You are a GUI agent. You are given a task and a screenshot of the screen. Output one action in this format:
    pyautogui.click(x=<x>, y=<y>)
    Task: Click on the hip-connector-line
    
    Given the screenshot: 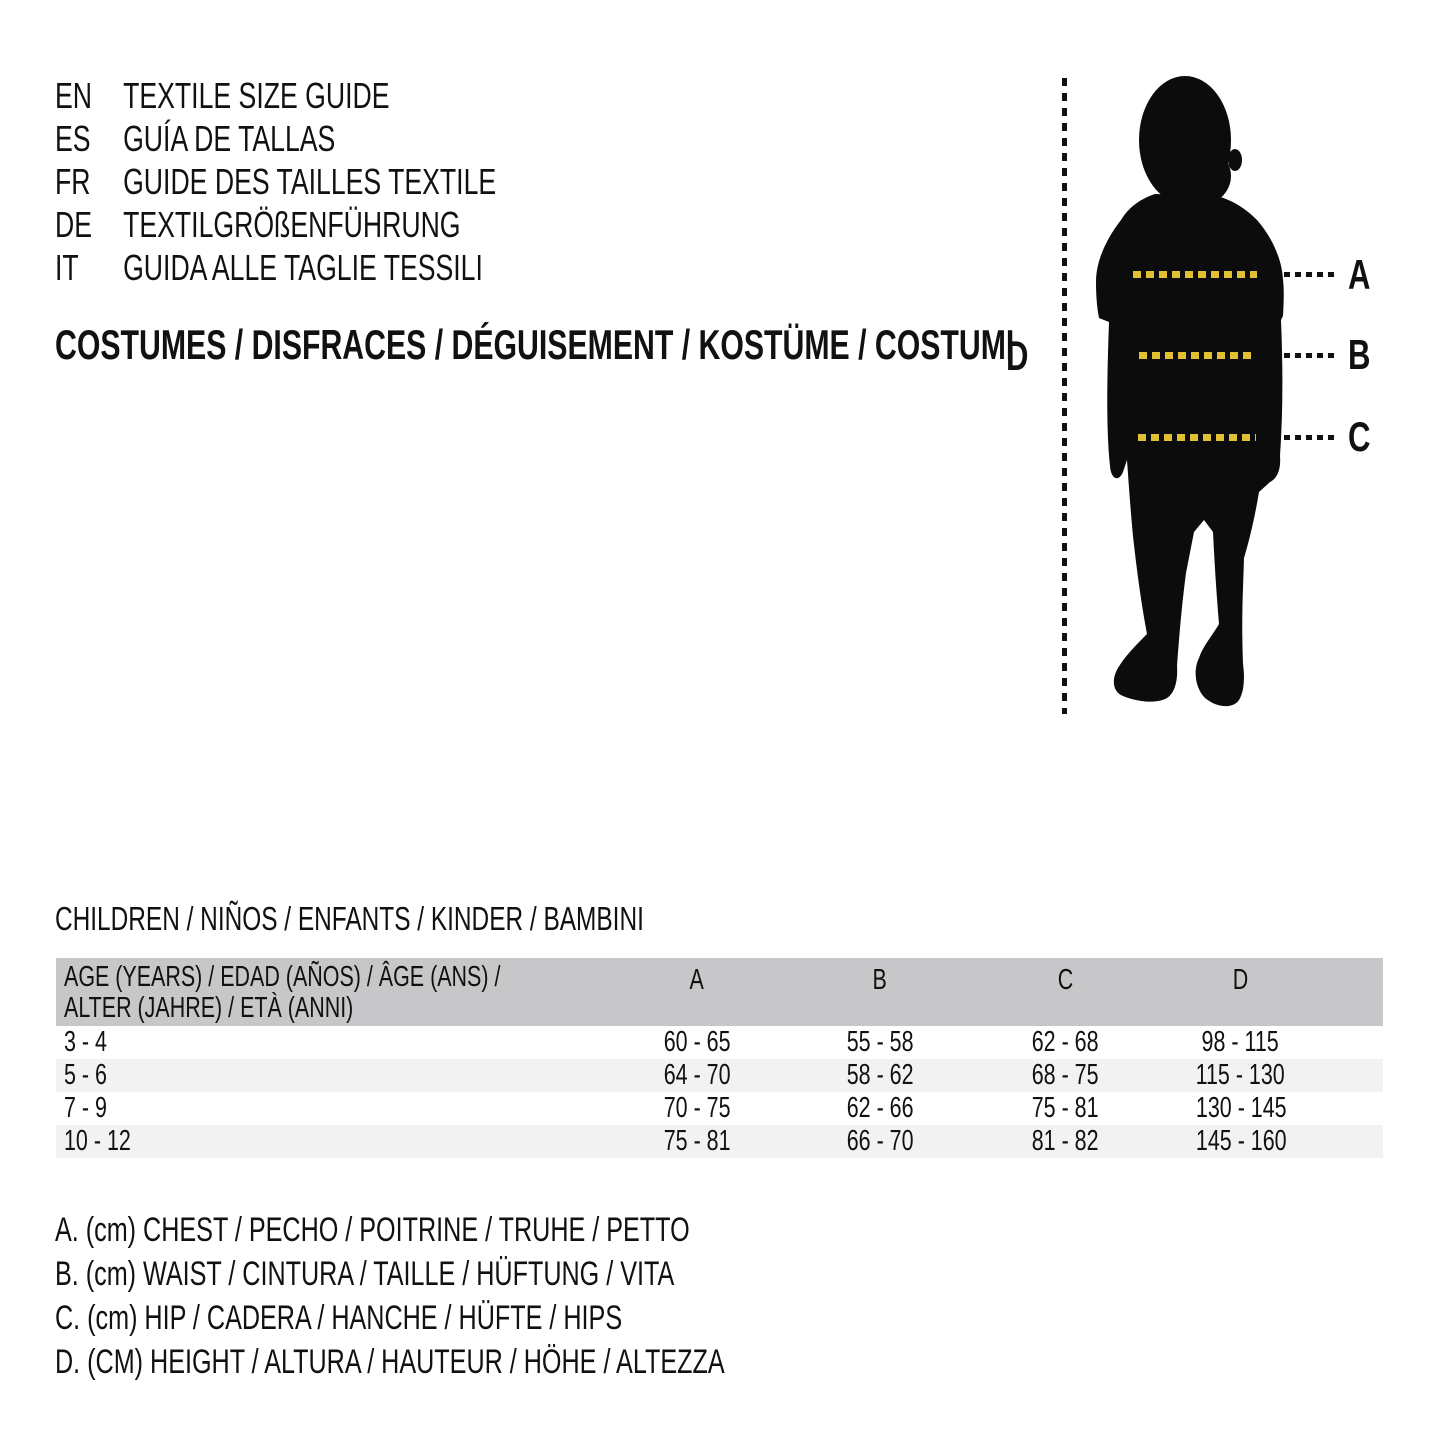 What is the action you would take?
    pyautogui.click(x=1309, y=437)
    